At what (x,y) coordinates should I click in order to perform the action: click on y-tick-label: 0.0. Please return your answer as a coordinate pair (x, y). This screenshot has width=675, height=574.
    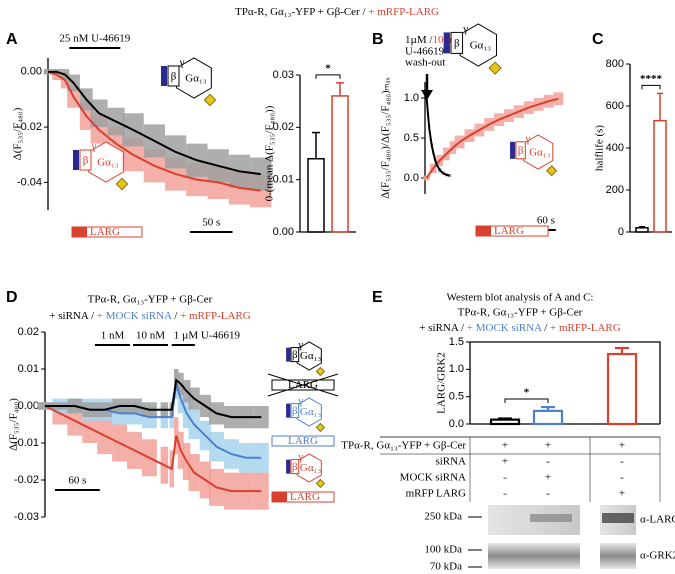
    Looking at the image, I should click on (411, 178).